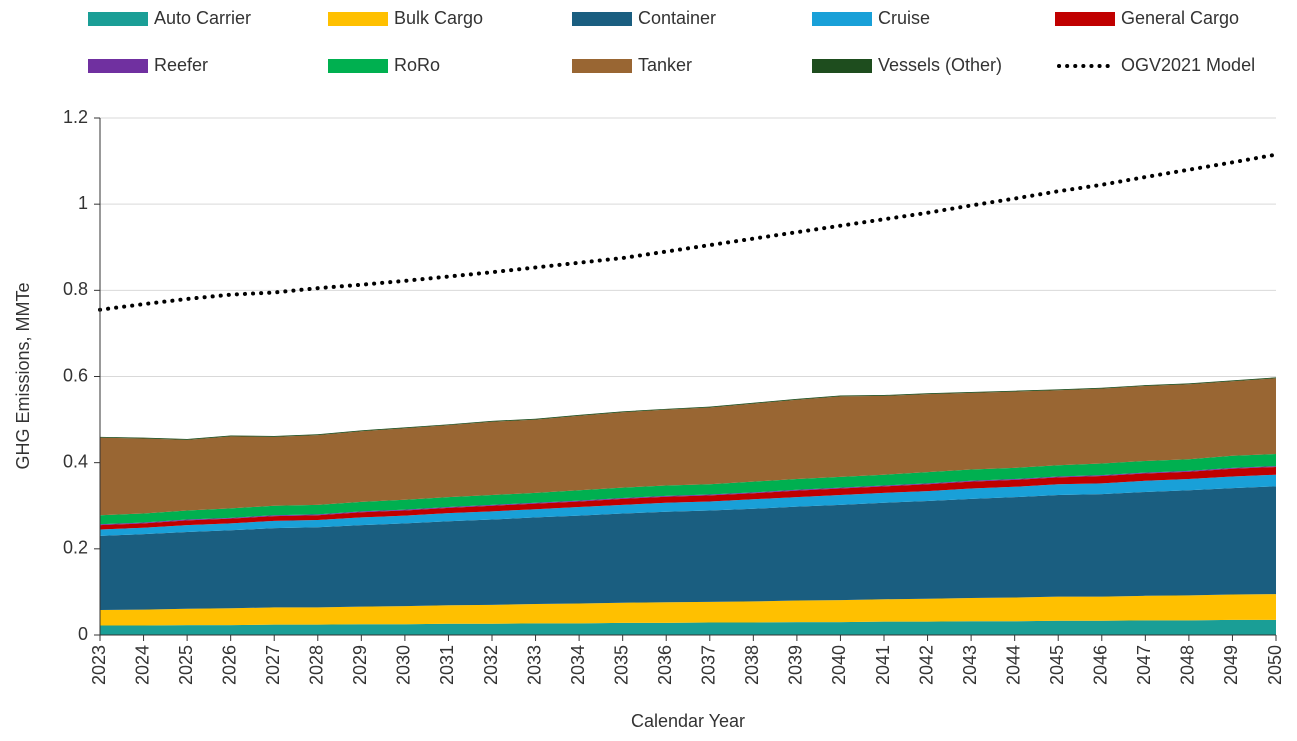 Image resolution: width=1297 pixels, height=741 pixels. What do you see at coordinates (447, 665) in the screenshot?
I see `x-tick-label: 2031` at bounding box center [447, 665].